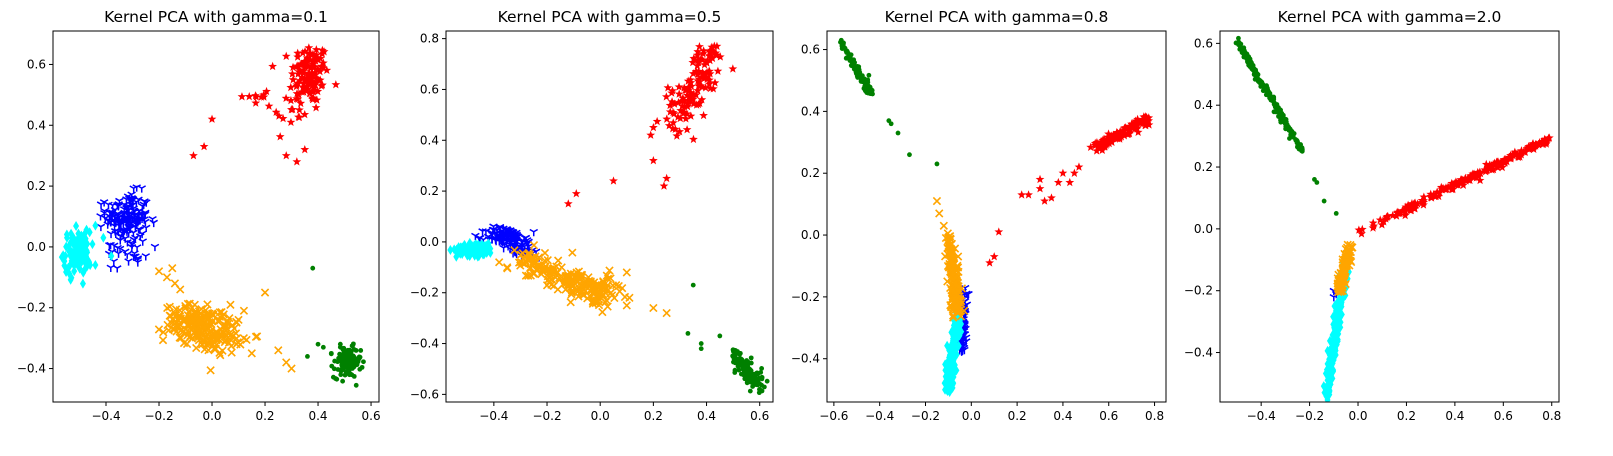  Describe the element at coordinates (1390, 17) in the screenshot. I see `subplot-title: Kernel PCA with gamma=2.0` at that location.